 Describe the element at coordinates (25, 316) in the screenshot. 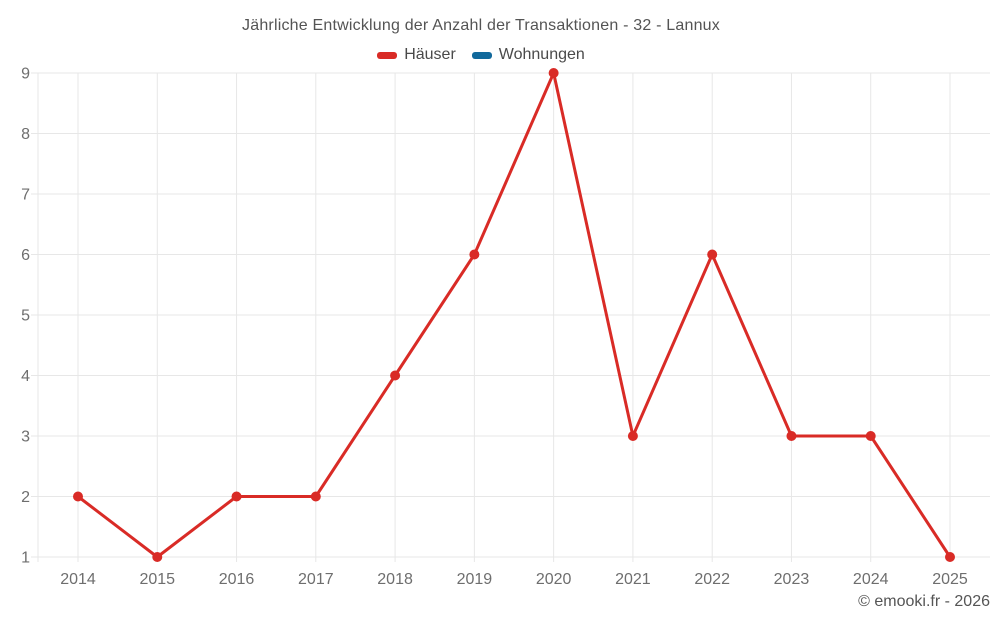

I see `y-tick-label: 5` at that location.